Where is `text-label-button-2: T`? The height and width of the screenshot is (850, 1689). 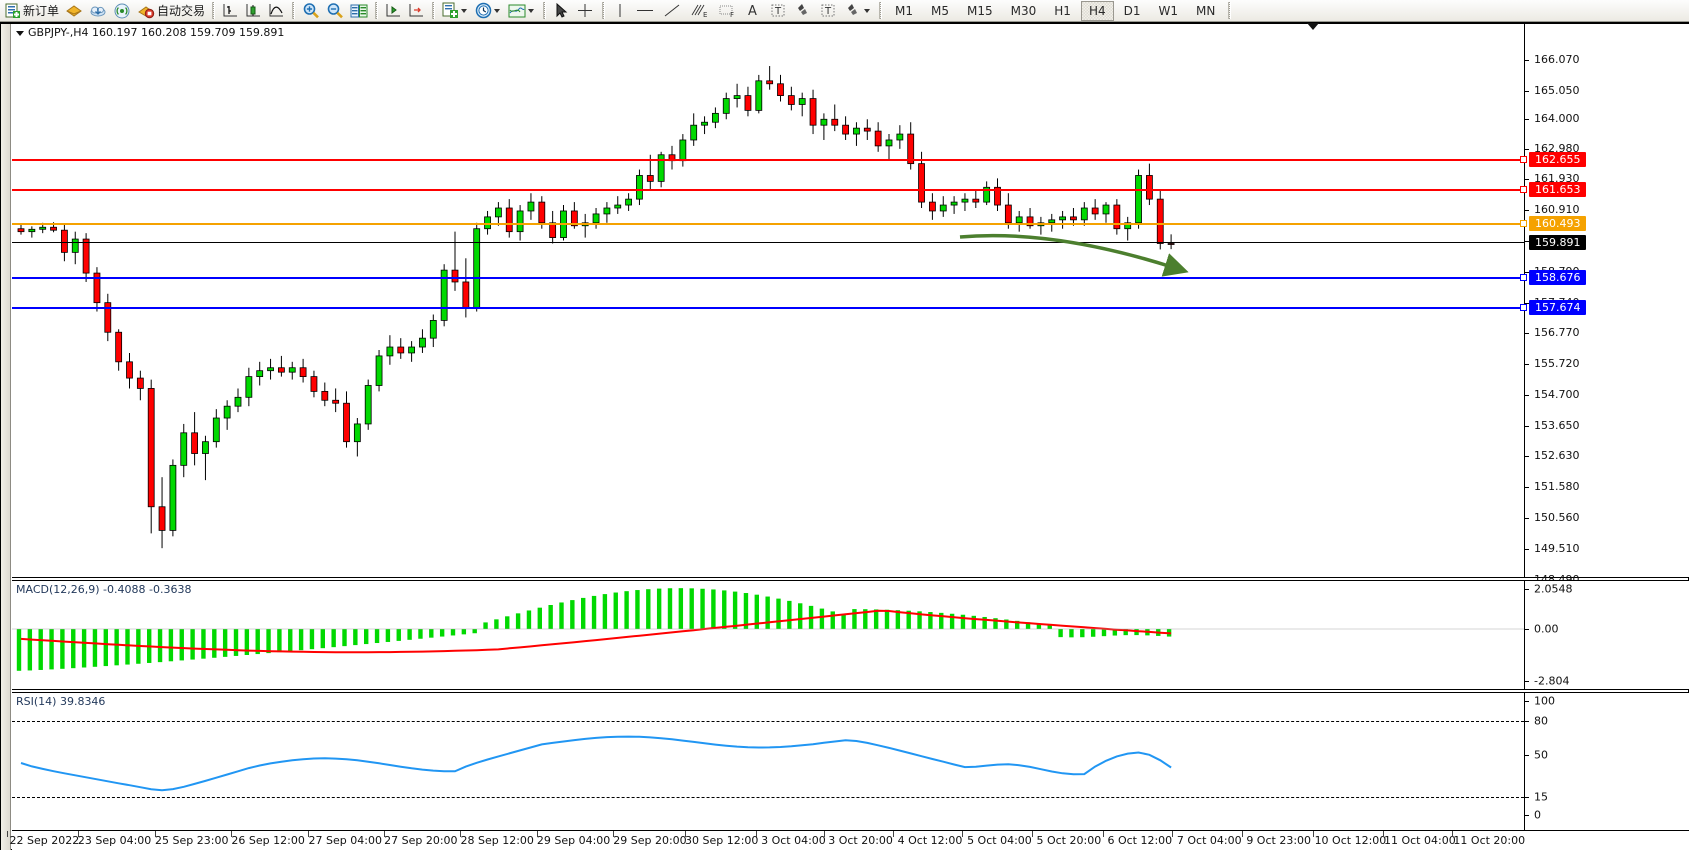
text-label-button-2: T is located at coordinates (828, 11).